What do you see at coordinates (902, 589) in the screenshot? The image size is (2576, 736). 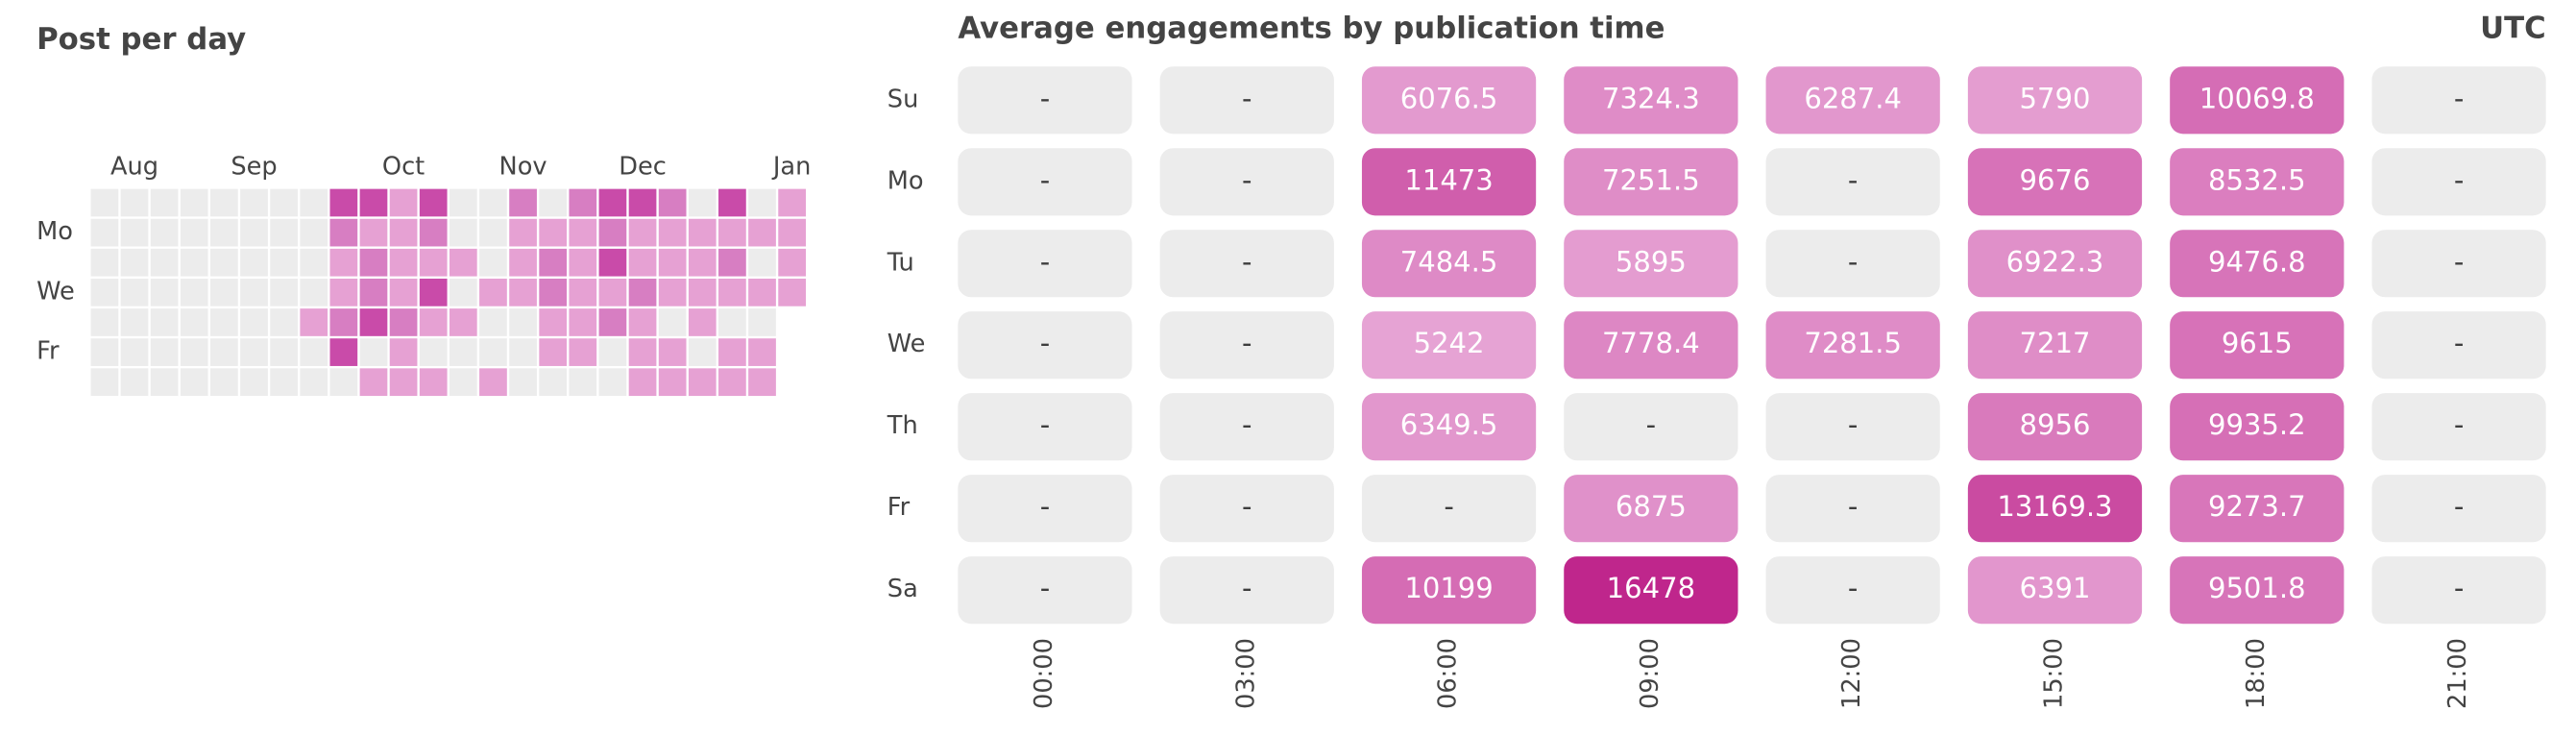 I see `row-label: Sa` at bounding box center [902, 589].